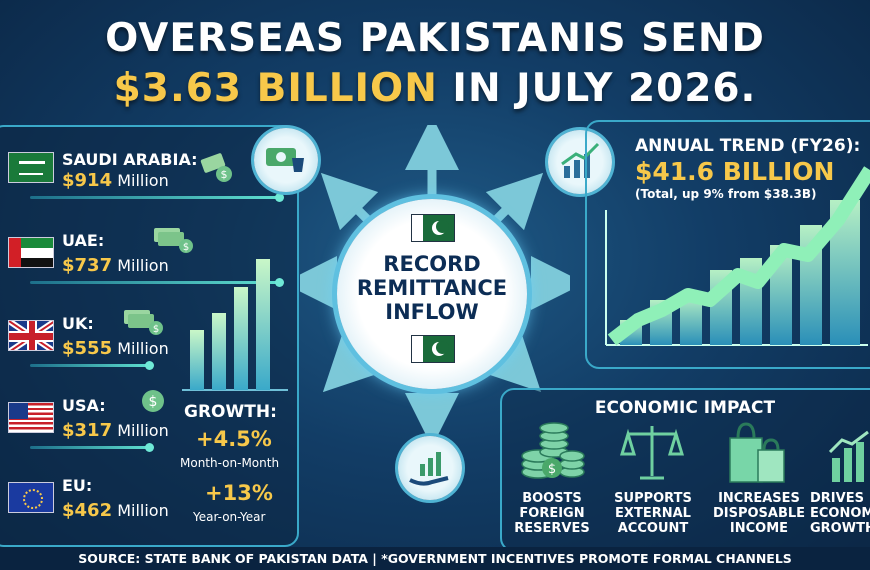 This screenshot has width=870, height=570. Describe the element at coordinates (737, 256) in the screenshot. I see `annual-trend-chart` at that location.